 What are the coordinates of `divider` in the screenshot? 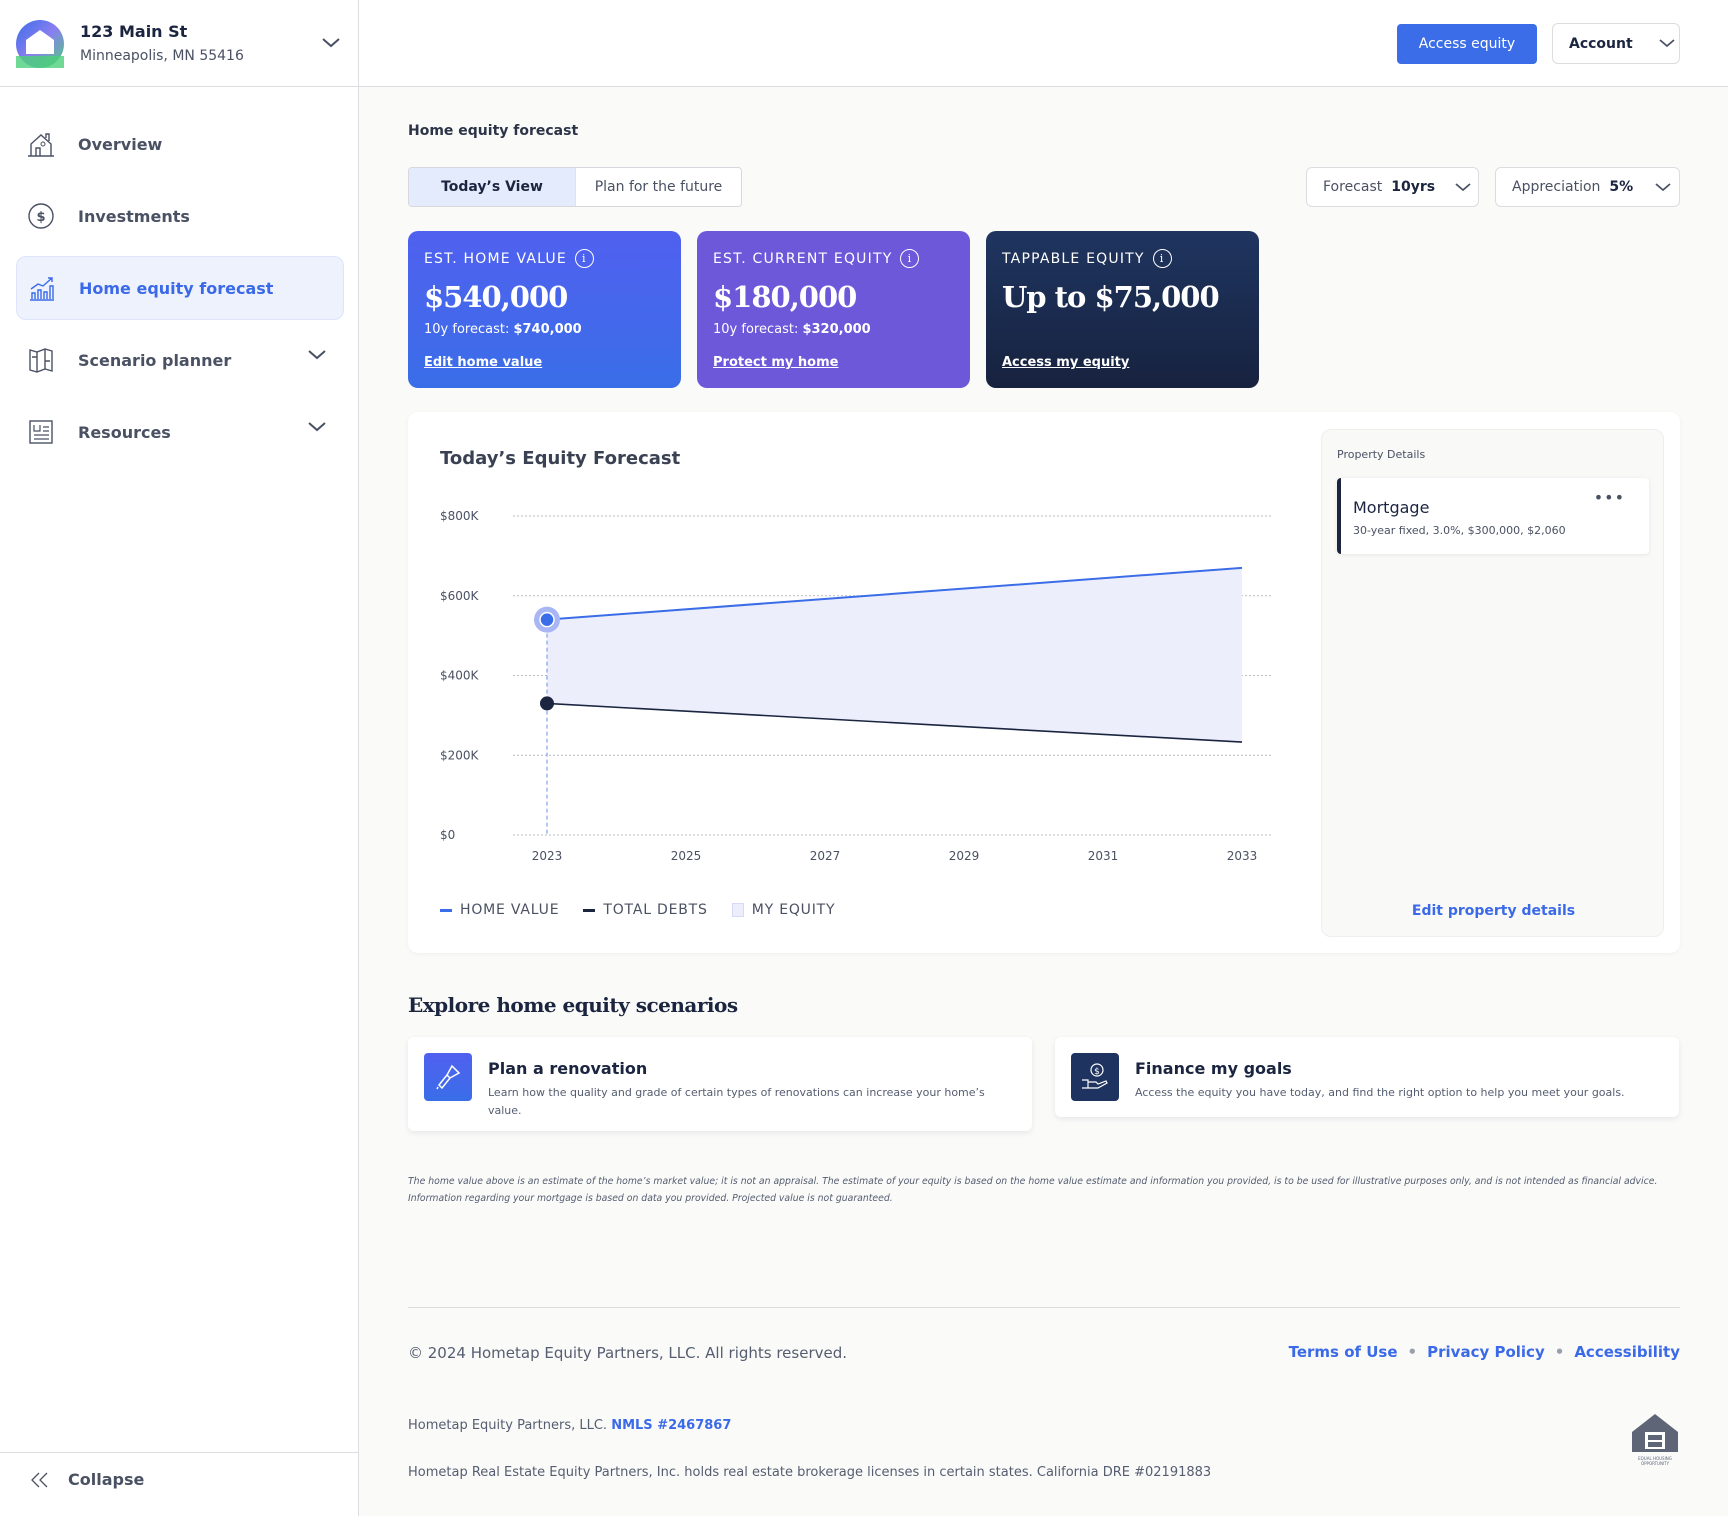 It's located at (179, 1452).